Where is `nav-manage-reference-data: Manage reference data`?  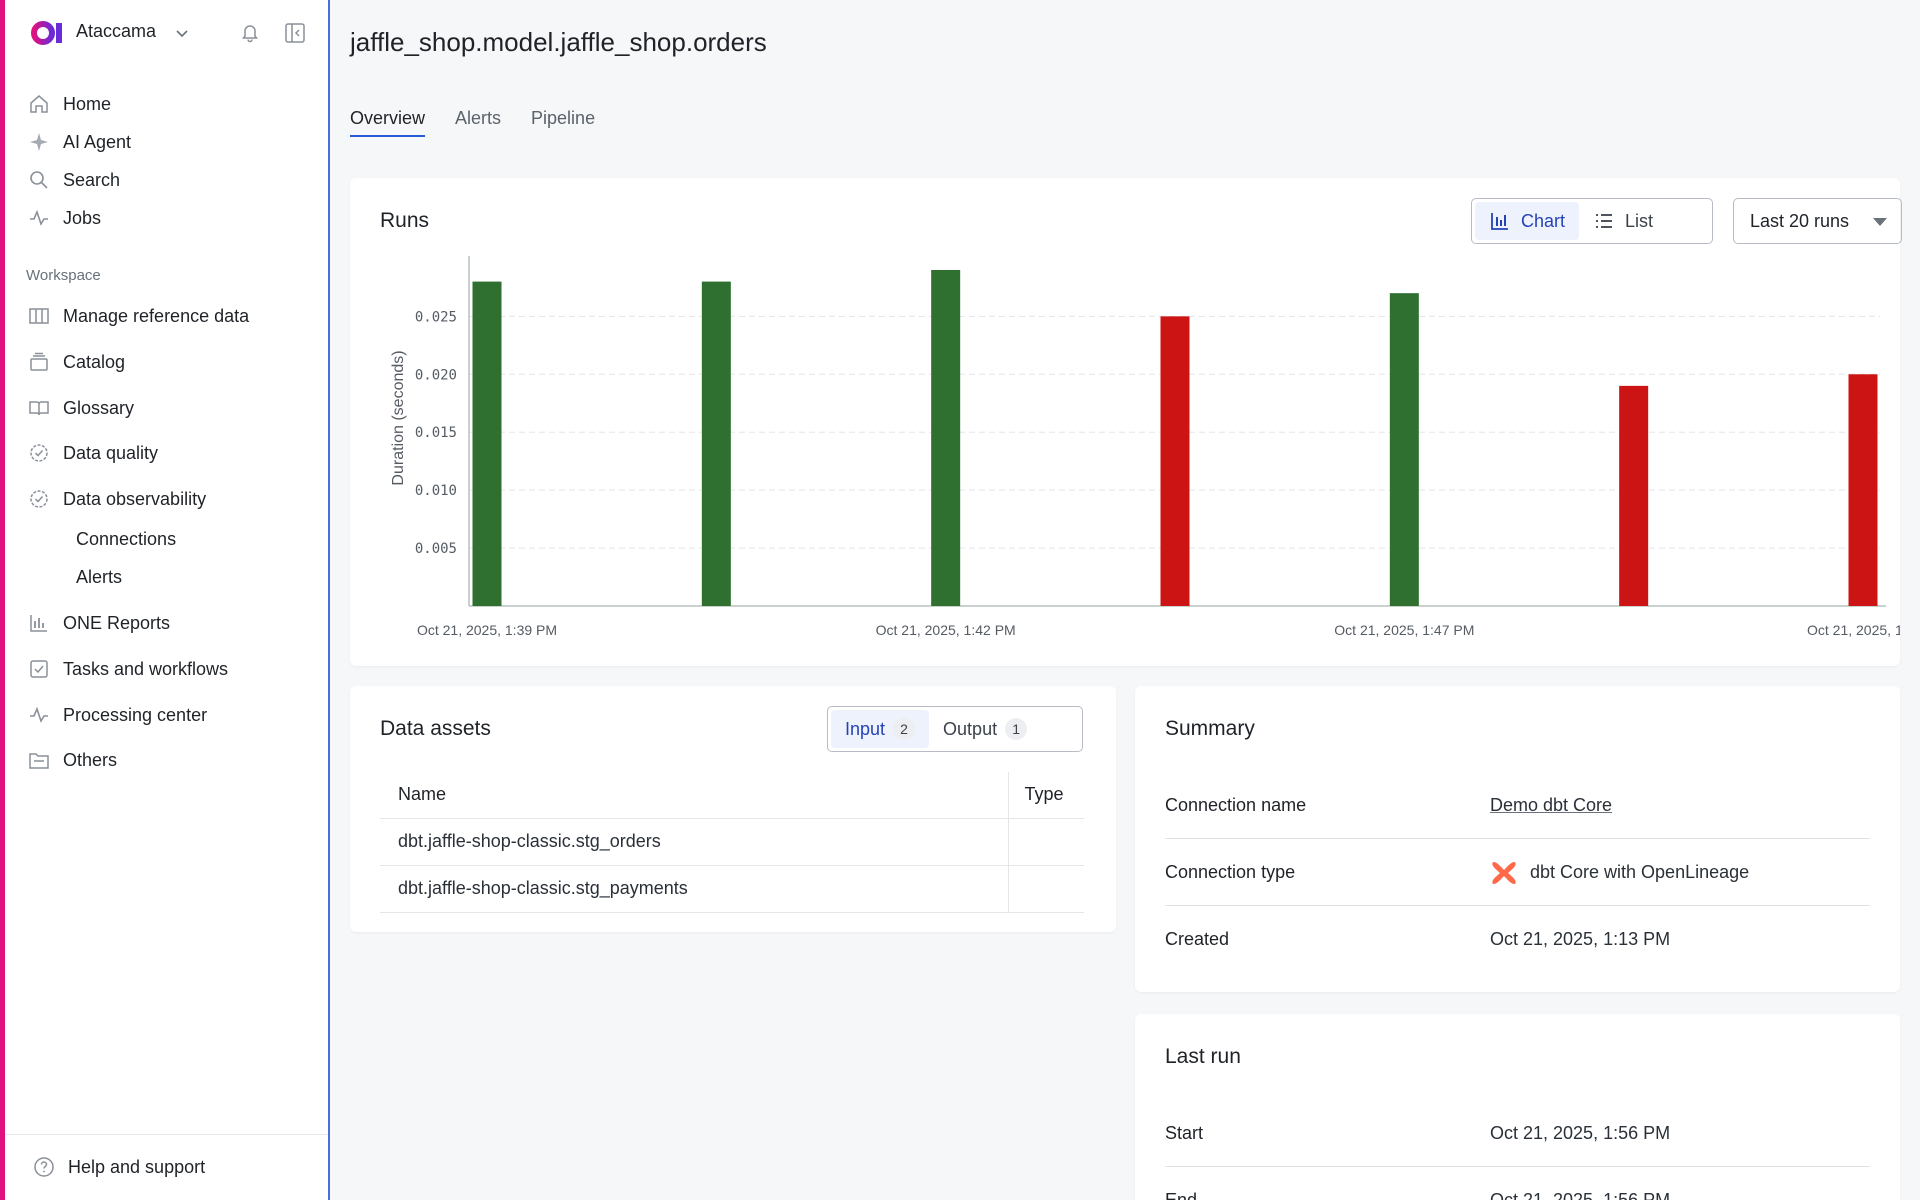
nav-manage-reference-data: Manage reference data is located at coordinates (138, 316).